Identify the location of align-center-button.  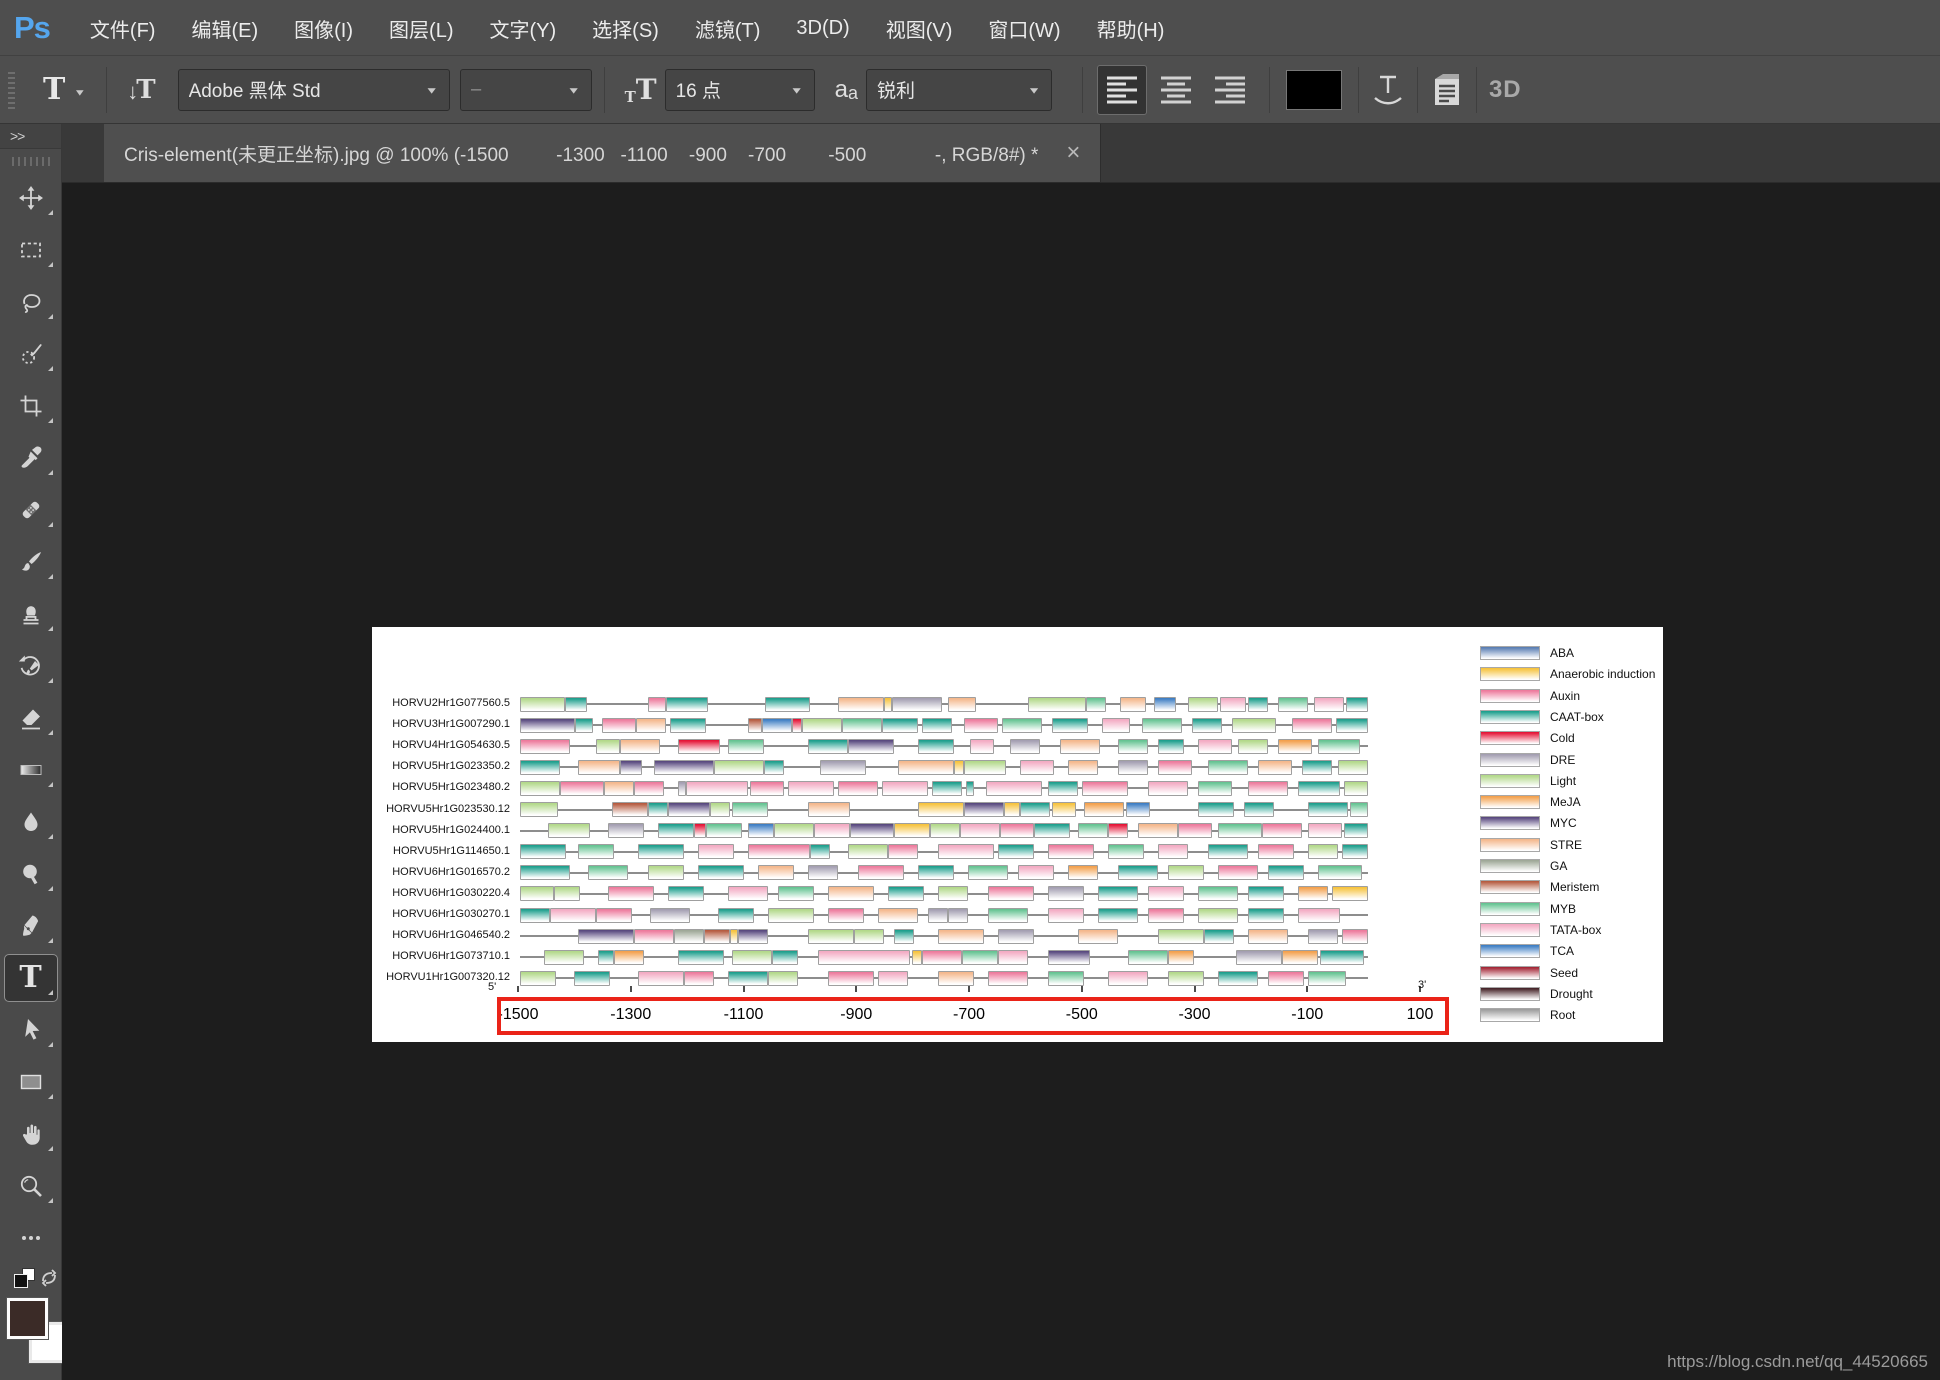
(1176, 90).